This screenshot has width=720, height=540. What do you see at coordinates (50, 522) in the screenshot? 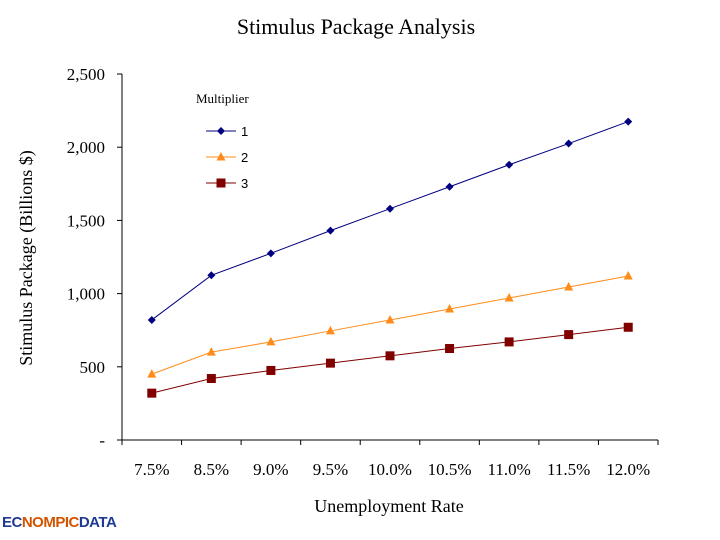
I see `logo-part-2: NOMPIC` at bounding box center [50, 522].